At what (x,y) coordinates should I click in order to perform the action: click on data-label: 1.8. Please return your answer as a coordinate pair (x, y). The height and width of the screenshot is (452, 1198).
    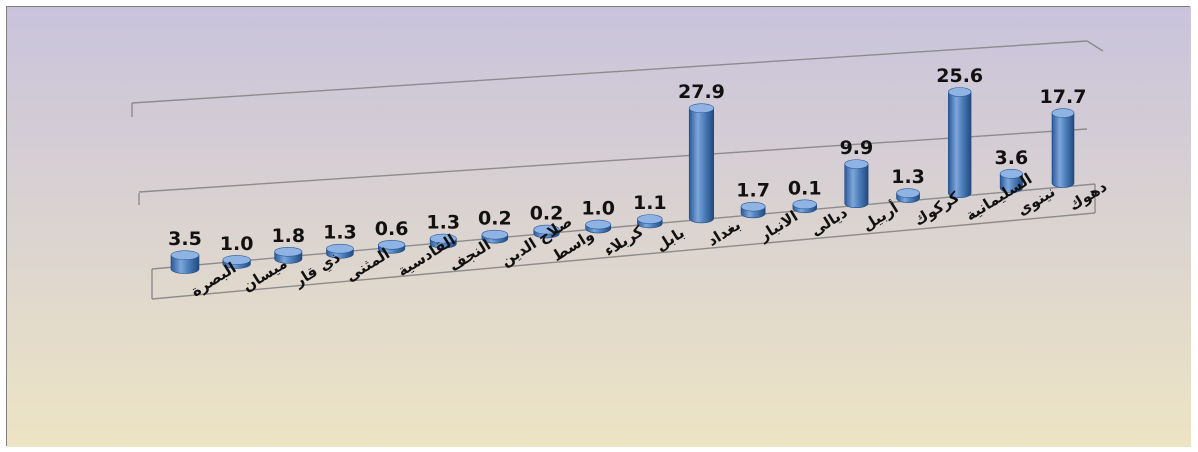
    Looking at the image, I should click on (288, 236).